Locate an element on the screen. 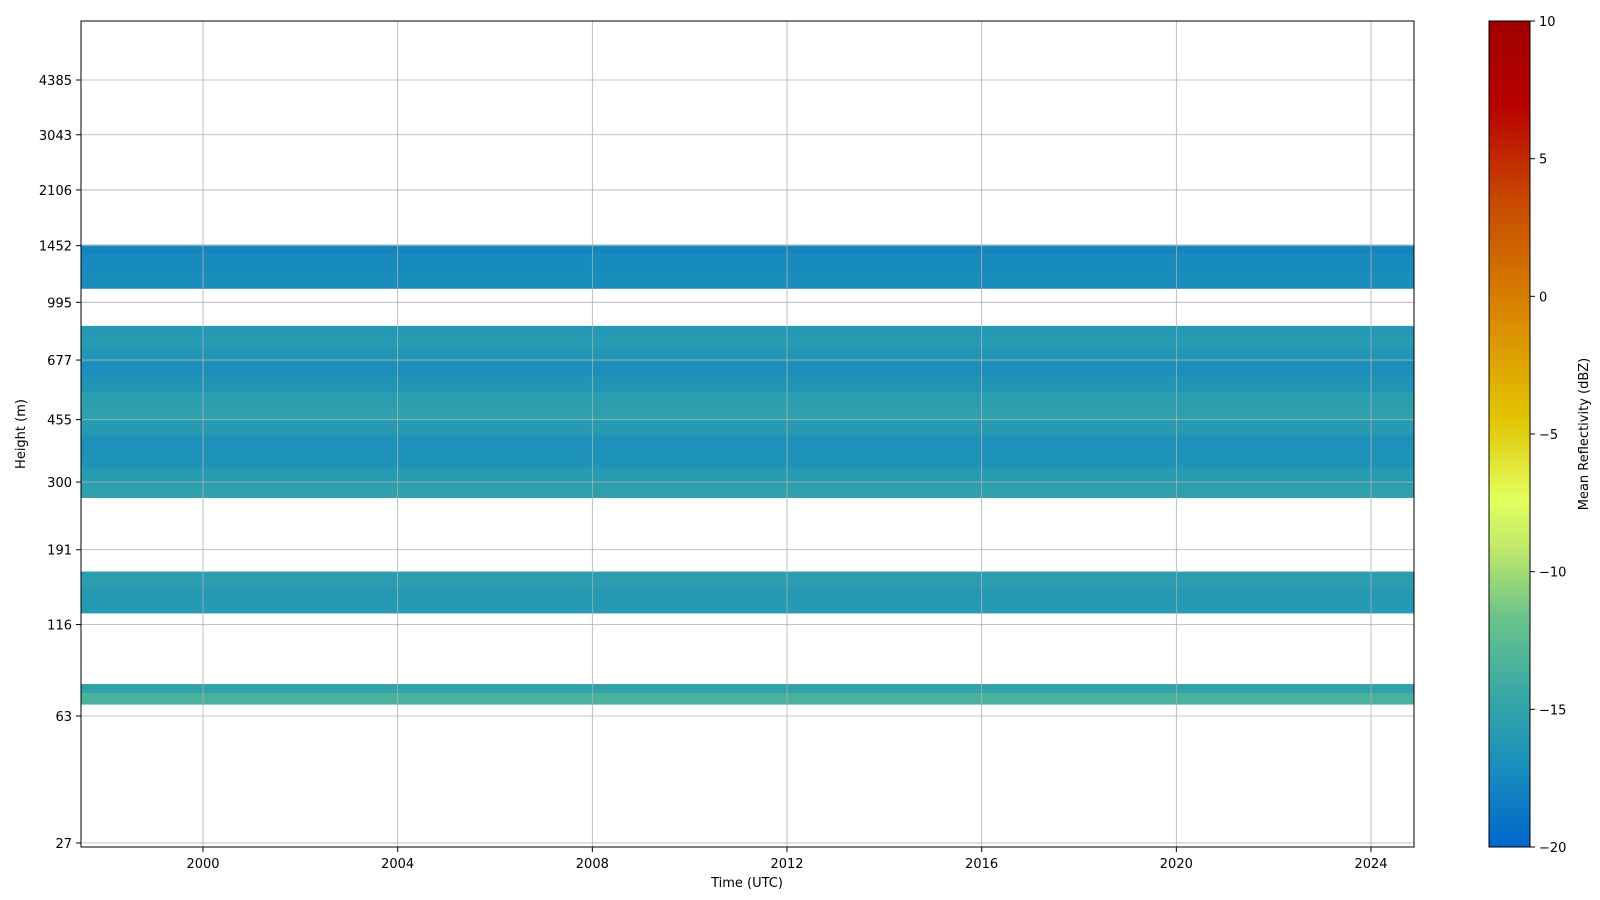  colorbar-tick-label: 0 is located at coordinates (1543, 297).